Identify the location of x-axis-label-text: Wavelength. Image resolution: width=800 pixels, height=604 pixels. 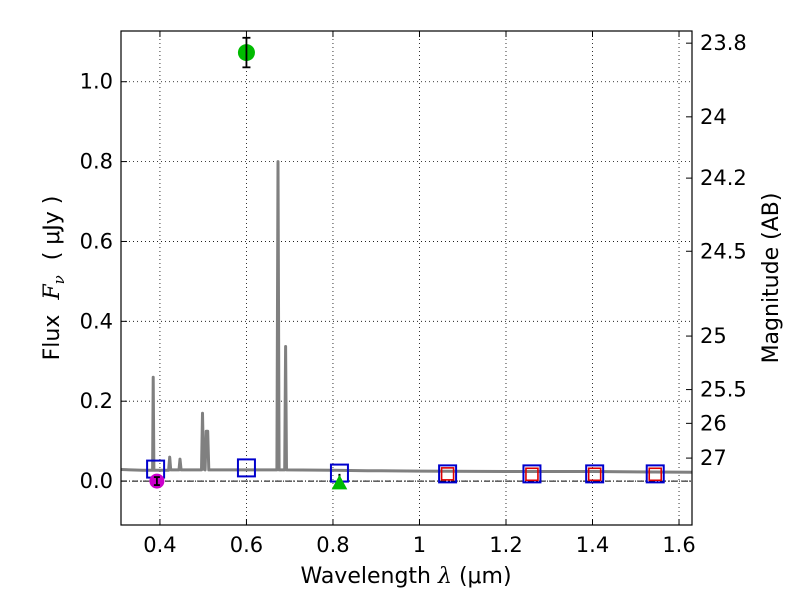
(365, 576).